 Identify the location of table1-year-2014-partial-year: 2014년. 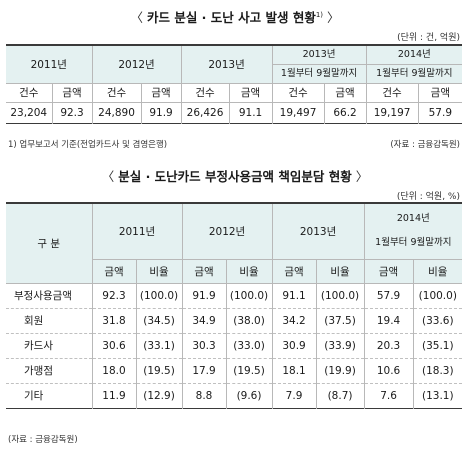
(414, 54).